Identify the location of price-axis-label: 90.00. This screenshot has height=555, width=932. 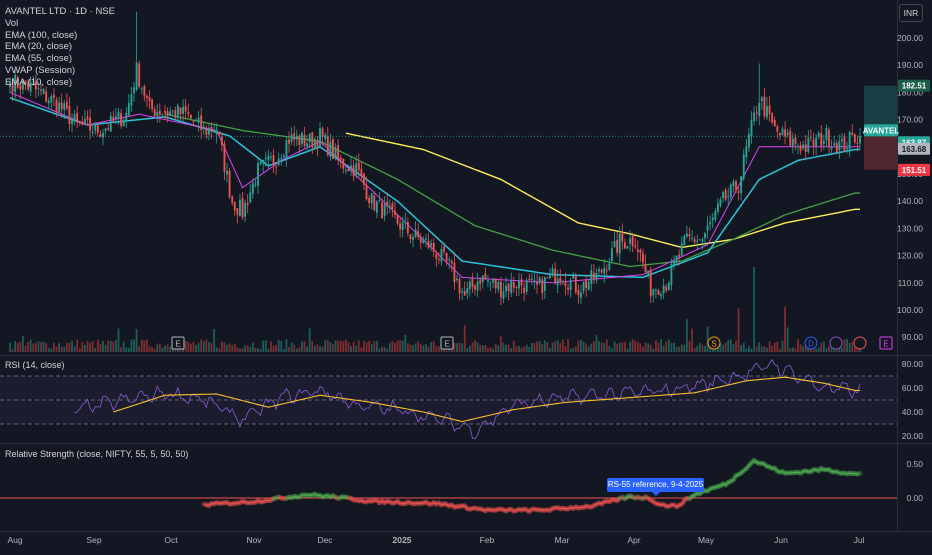
(913, 337).